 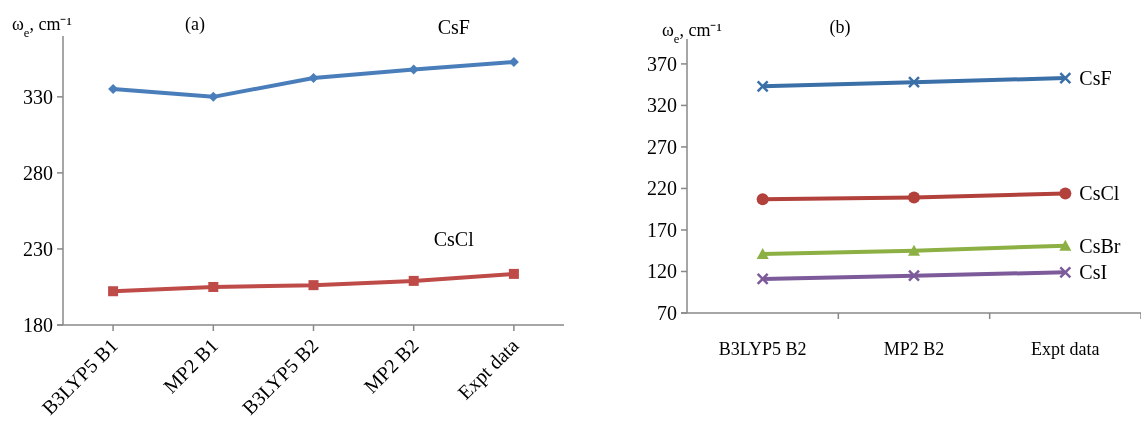 I want to click on x-tick-label: MP2 B1, so click(x=191, y=366).